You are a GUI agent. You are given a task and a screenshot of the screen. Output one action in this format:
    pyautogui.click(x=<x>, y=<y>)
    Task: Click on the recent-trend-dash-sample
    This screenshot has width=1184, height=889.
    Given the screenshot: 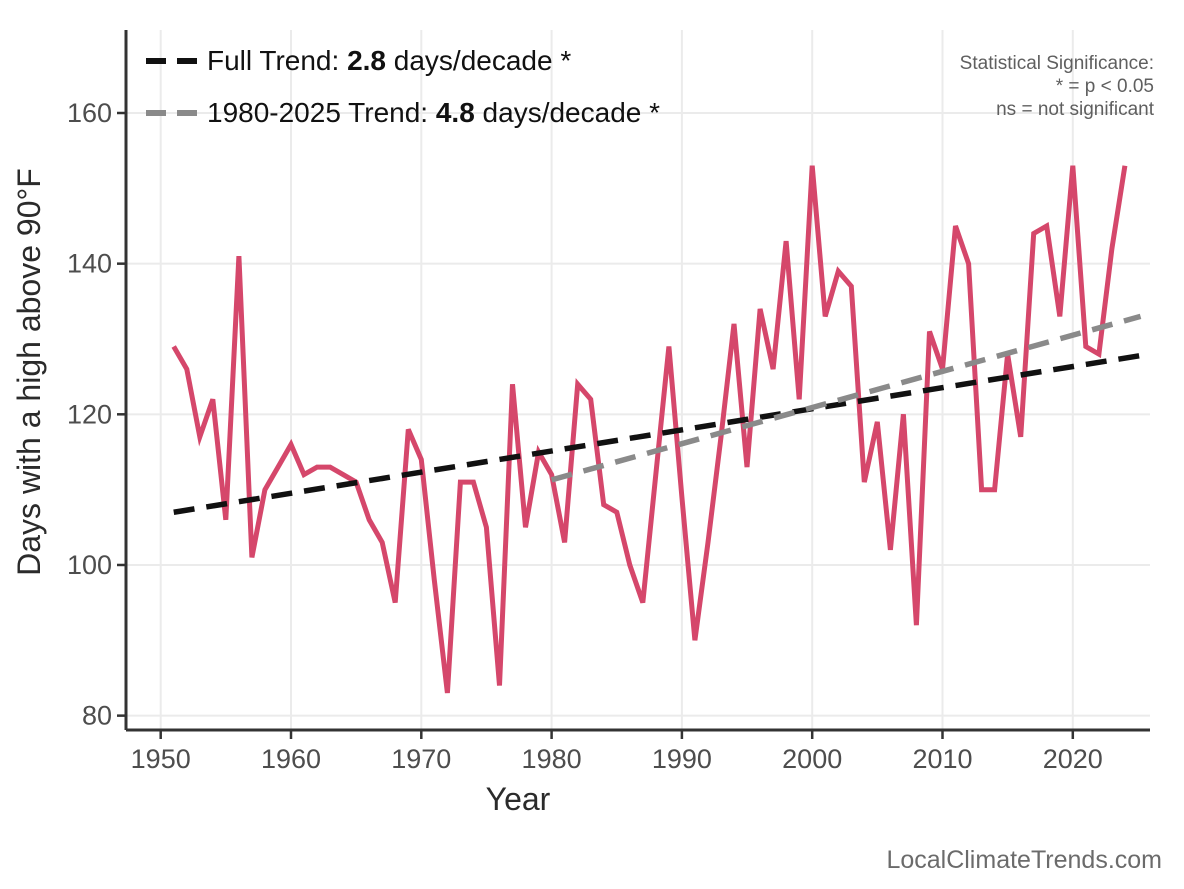 What is the action you would take?
    pyautogui.click(x=172, y=113)
    